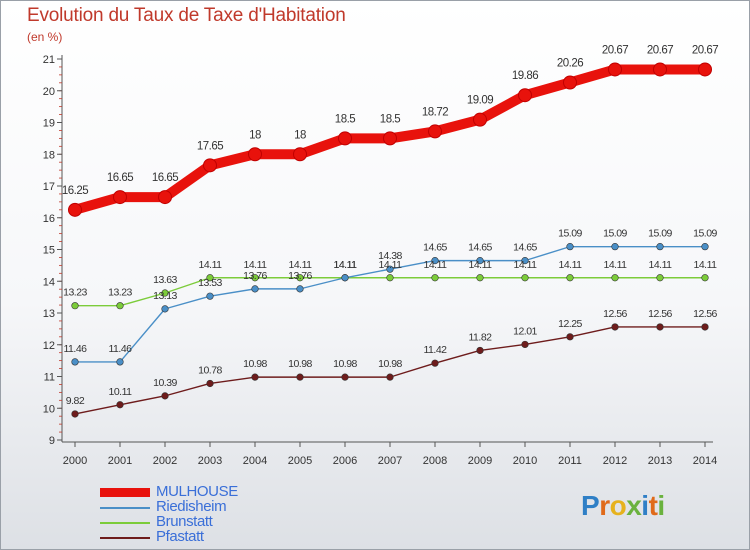  I want to click on data-label-pfastatt: 11.42, so click(436, 350).